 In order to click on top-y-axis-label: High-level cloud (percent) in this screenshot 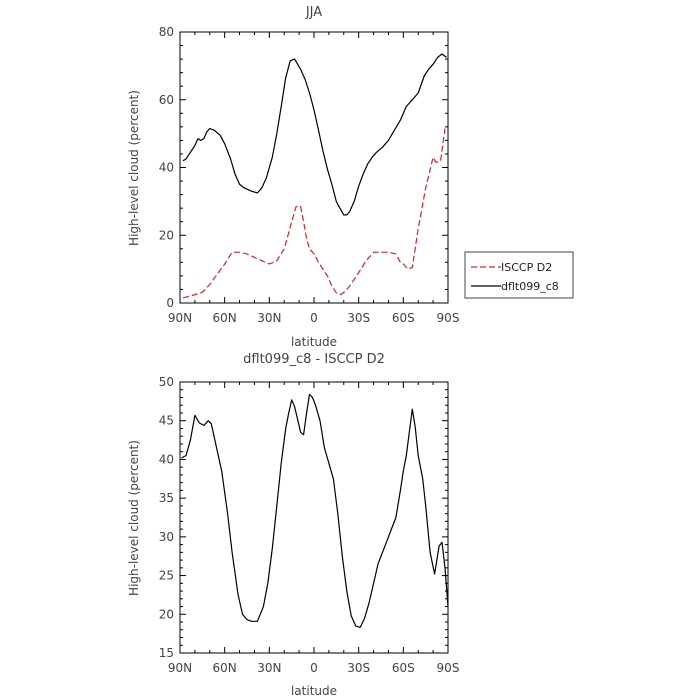, I will do `click(134, 168)`.